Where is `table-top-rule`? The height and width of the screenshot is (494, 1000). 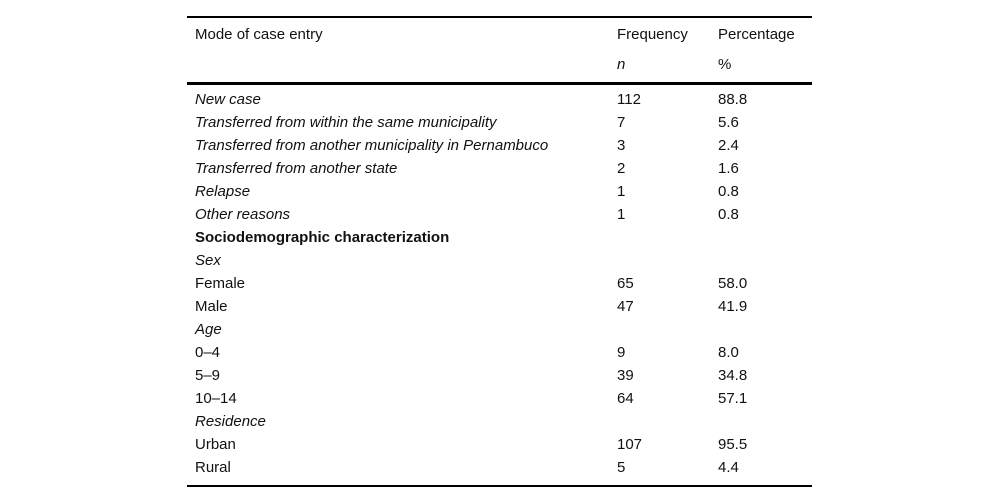
table-top-rule is located at coordinates (499, 17).